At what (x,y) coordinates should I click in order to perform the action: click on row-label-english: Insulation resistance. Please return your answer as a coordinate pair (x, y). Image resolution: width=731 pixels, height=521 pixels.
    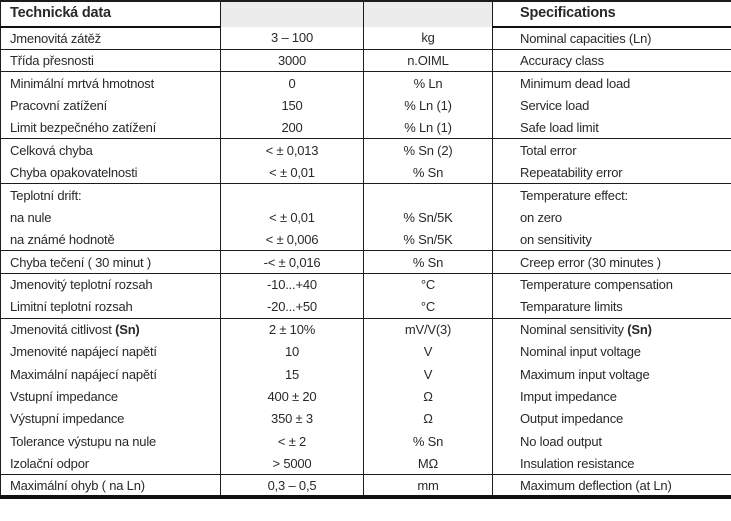
    Looking at the image, I should click on (577, 463).